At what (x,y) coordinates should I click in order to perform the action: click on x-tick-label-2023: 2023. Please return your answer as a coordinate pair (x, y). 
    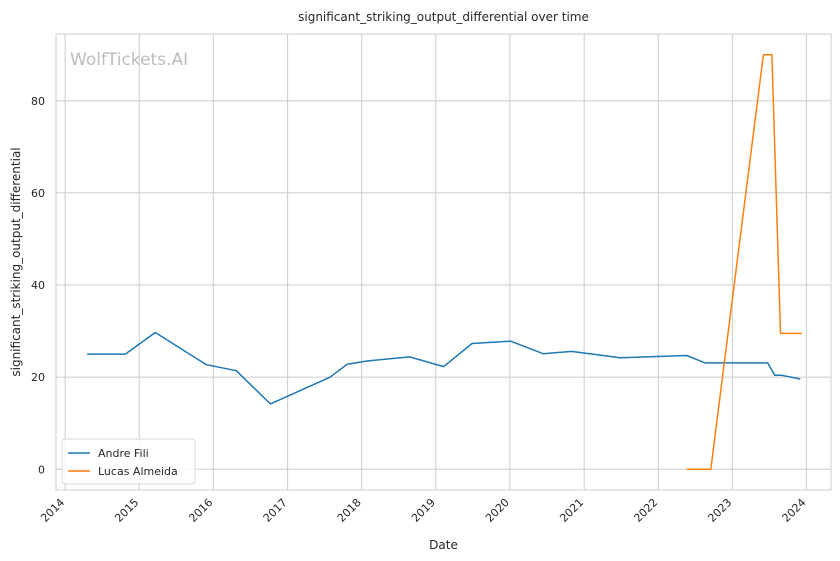
    Looking at the image, I should click on (719, 510).